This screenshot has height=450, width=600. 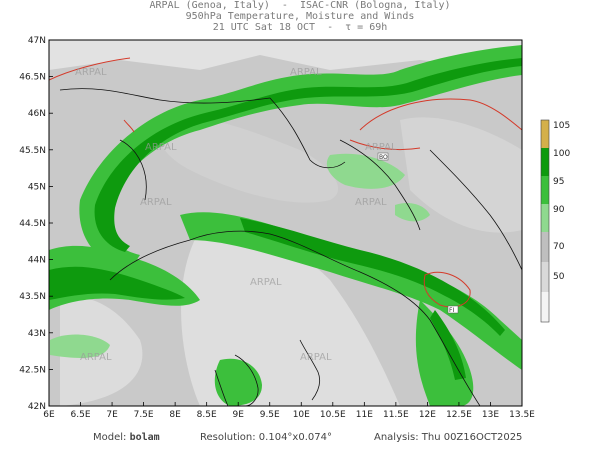 I want to click on longitude-tick-label: 10.5E, so click(x=333, y=415).